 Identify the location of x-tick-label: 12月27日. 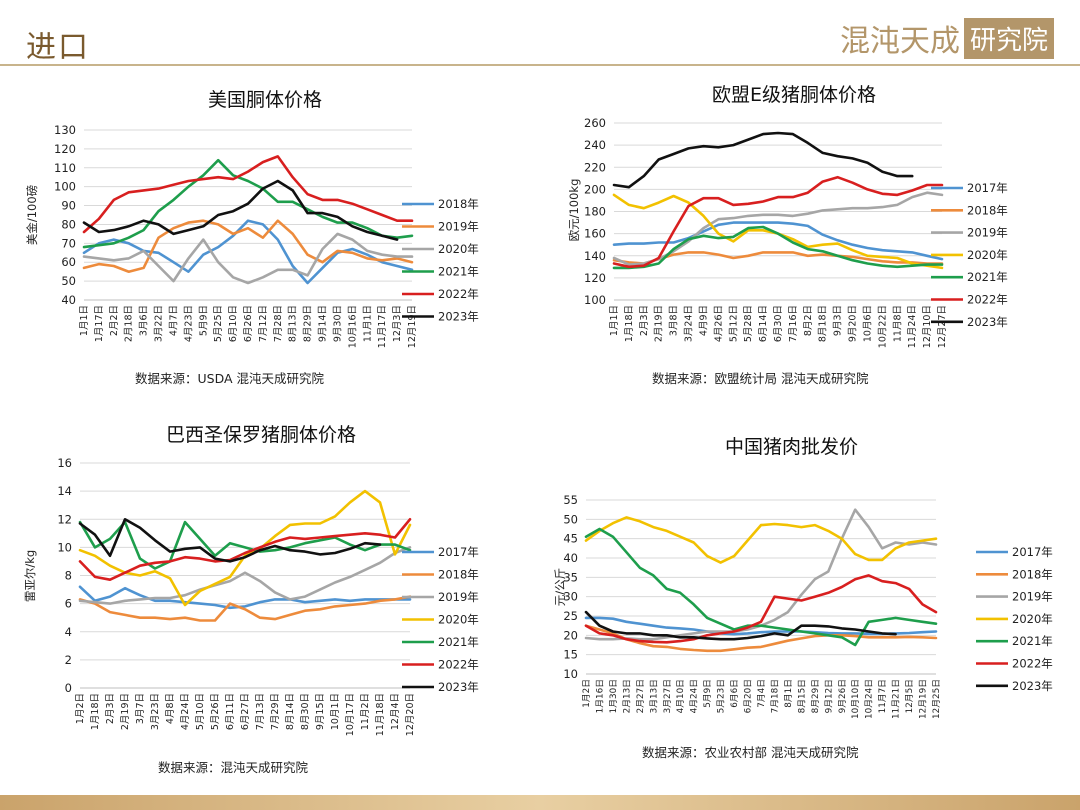
(942, 326).